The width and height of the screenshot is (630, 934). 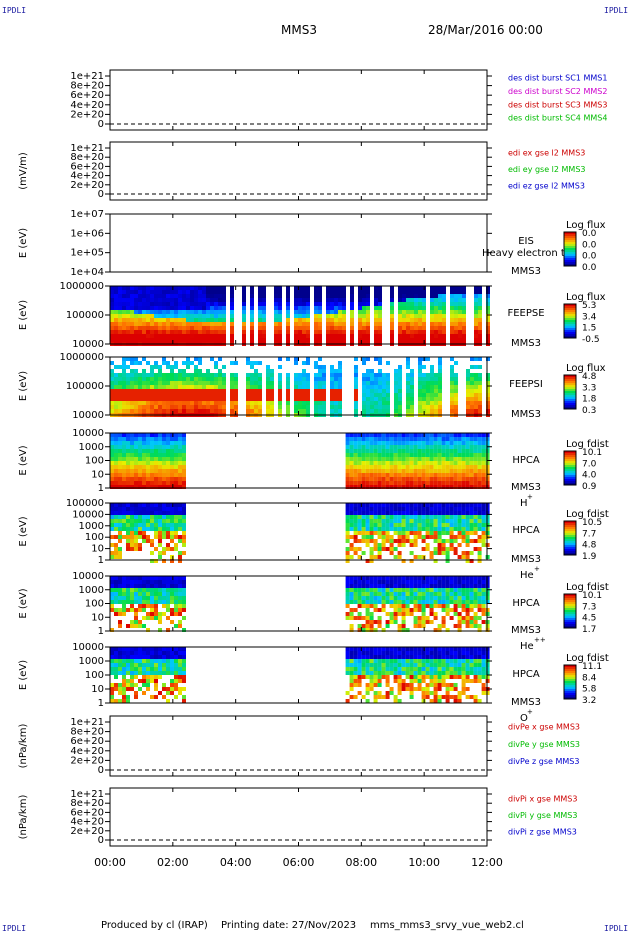 What do you see at coordinates (546, 185) in the screenshot?
I see `p2-legend-entry: edi ez gse l2 MMS3` at bounding box center [546, 185].